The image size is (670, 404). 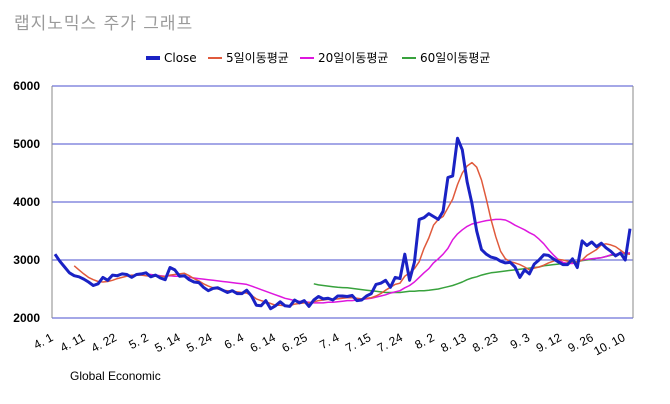 What do you see at coordinates (580, 342) in the screenshot?
I see `x-tick-label: 9. 26` at bounding box center [580, 342].